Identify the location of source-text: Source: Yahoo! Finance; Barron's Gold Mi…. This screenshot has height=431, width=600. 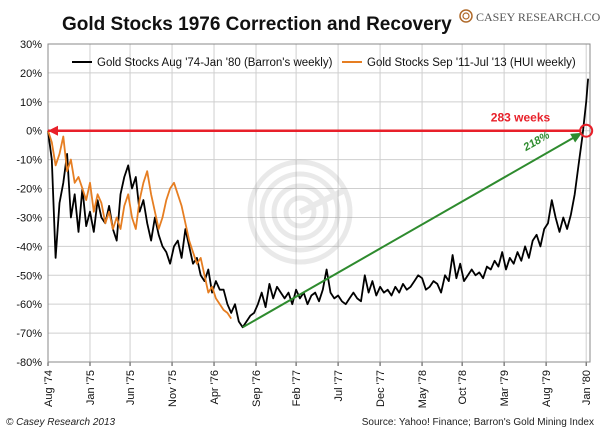
(478, 422).